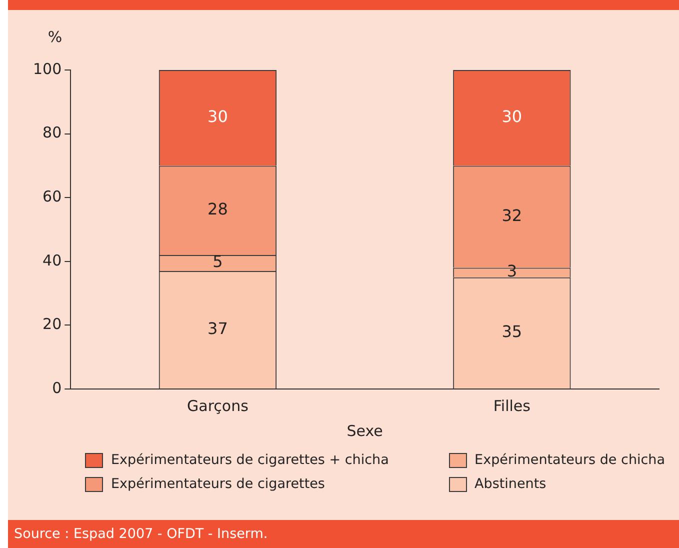  What do you see at coordinates (218, 405) in the screenshot?
I see `x-tick-label: Garçons` at bounding box center [218, 405].